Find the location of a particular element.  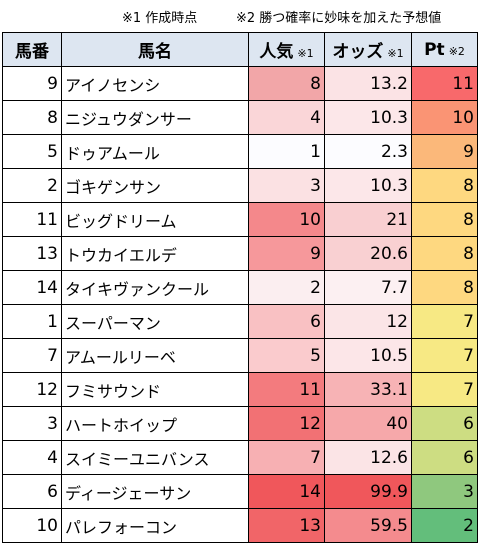

note-creation-time: ※1 作成時点 is located at coordinates (160, 18).